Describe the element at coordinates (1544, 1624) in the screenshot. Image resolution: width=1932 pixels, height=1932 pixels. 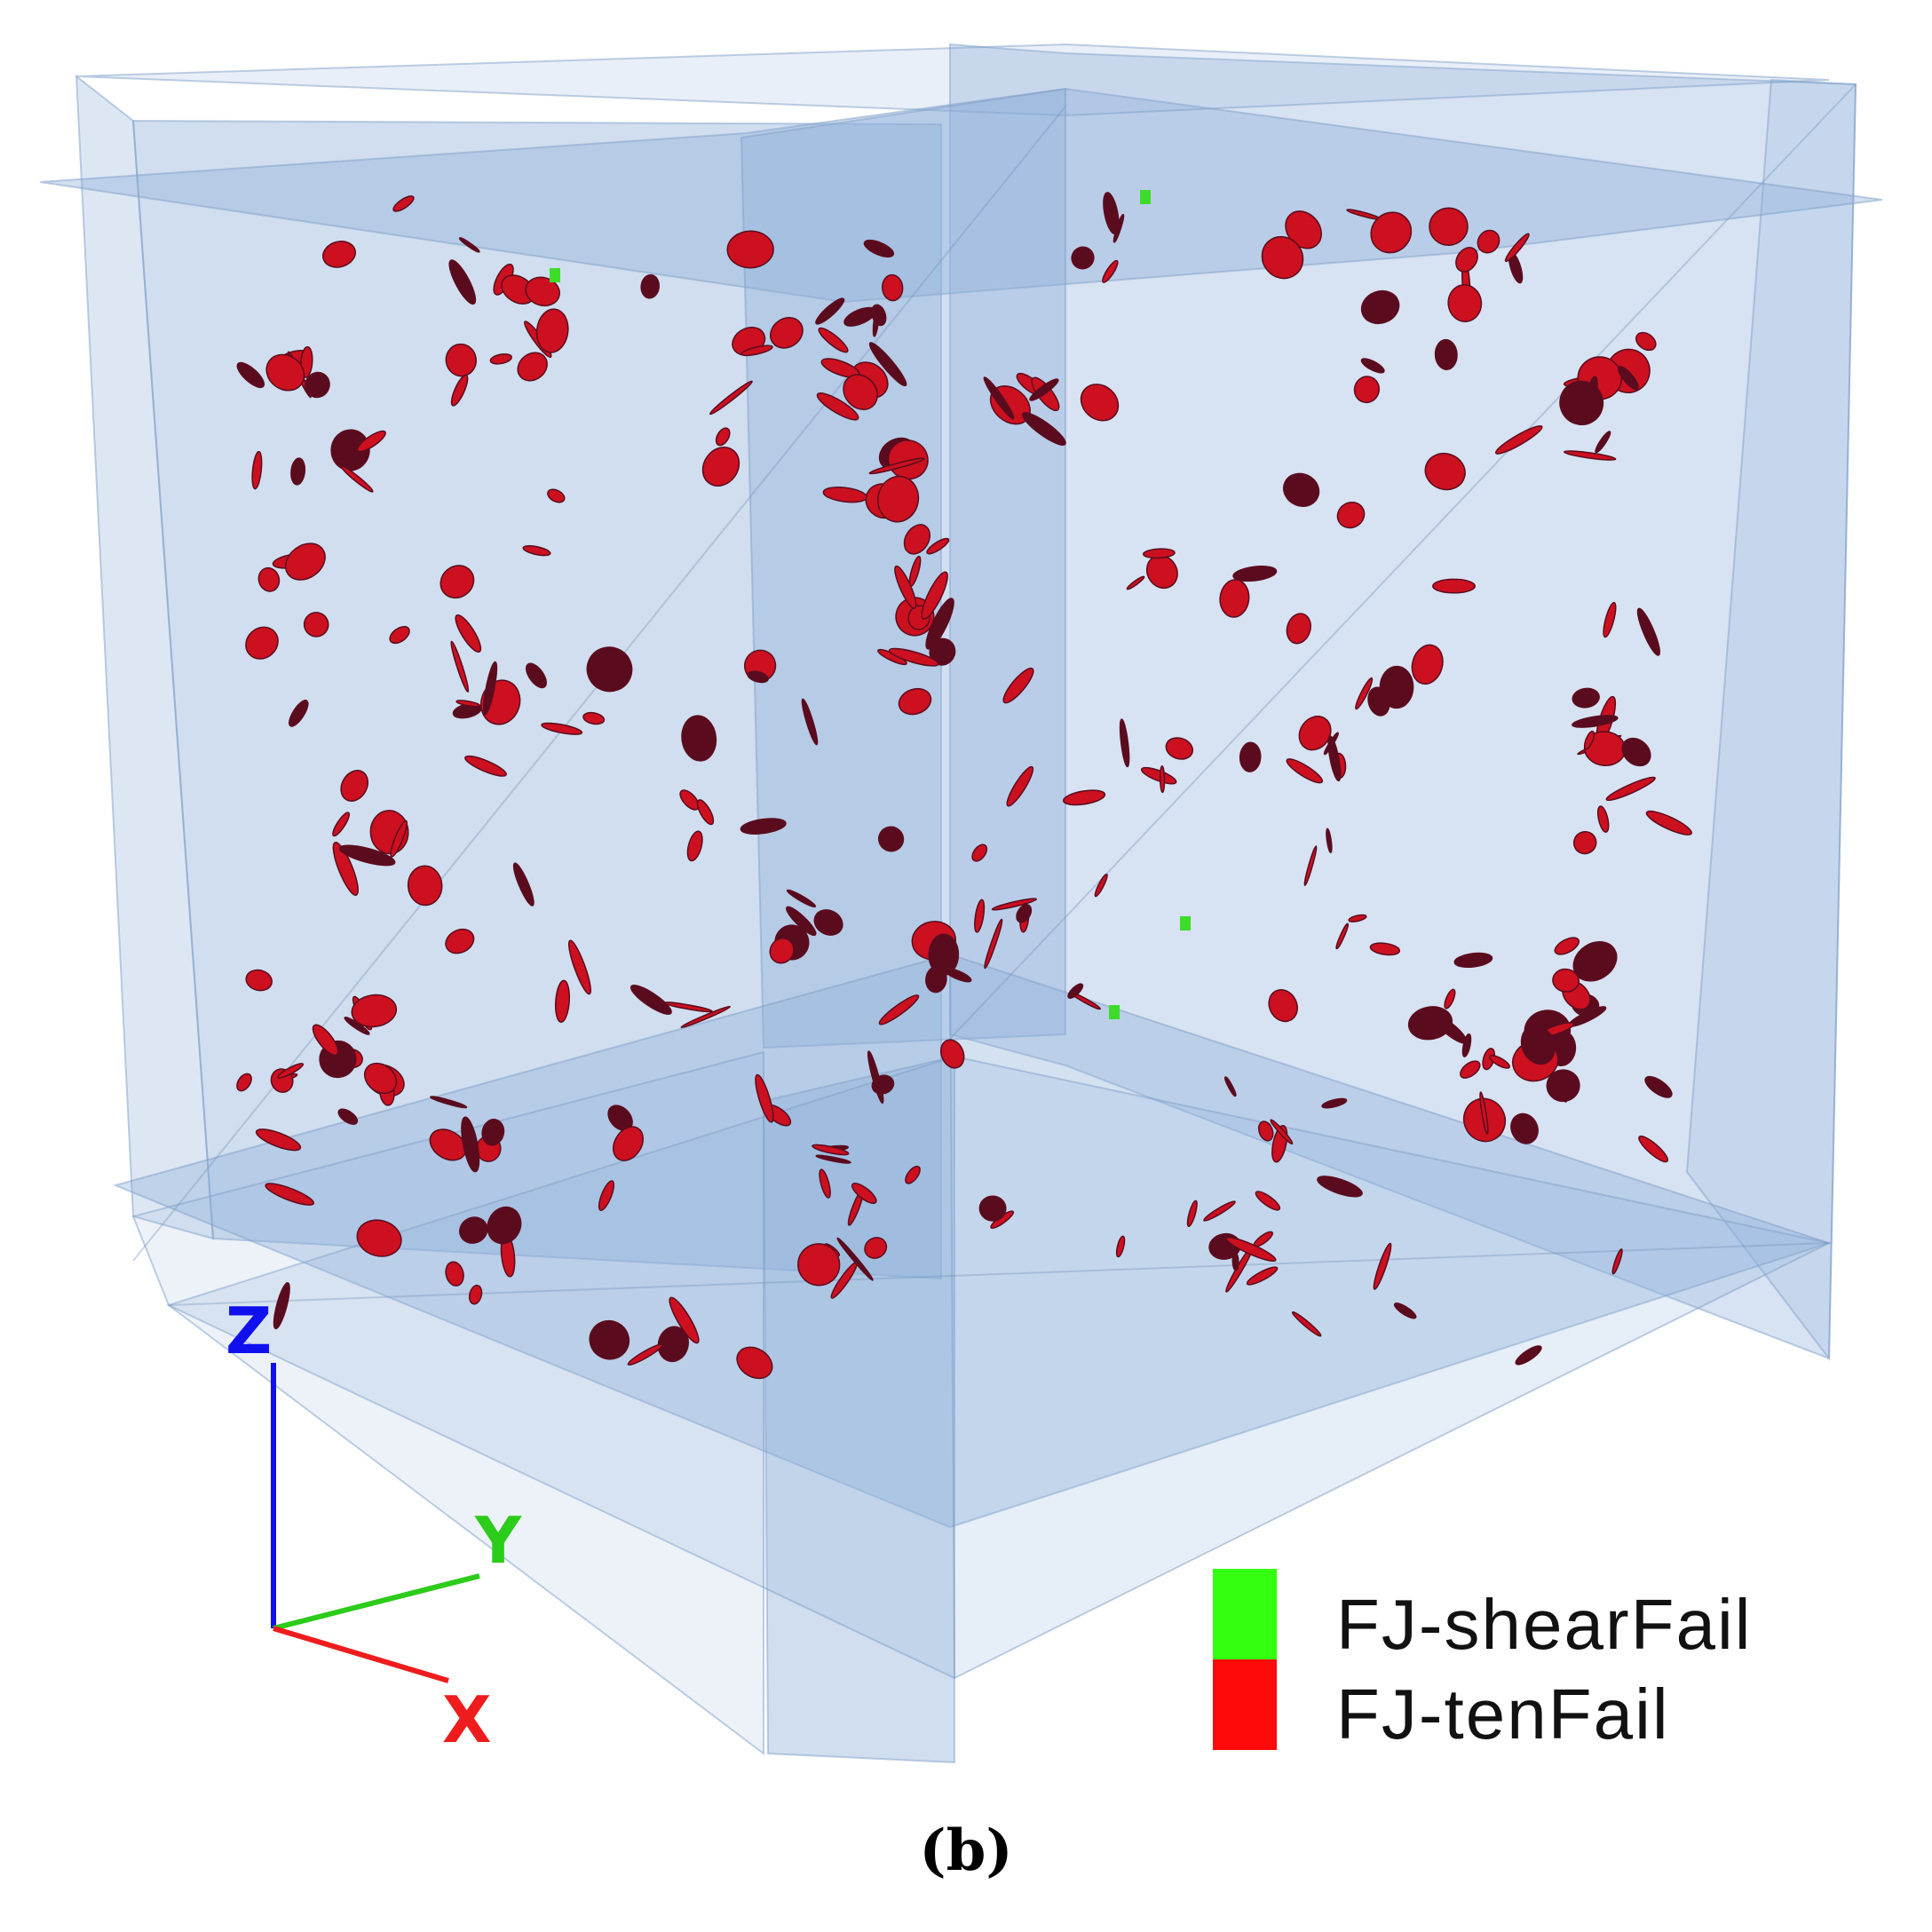
I see `legend-label-shear-fail: FJ-shearFail` at that location.